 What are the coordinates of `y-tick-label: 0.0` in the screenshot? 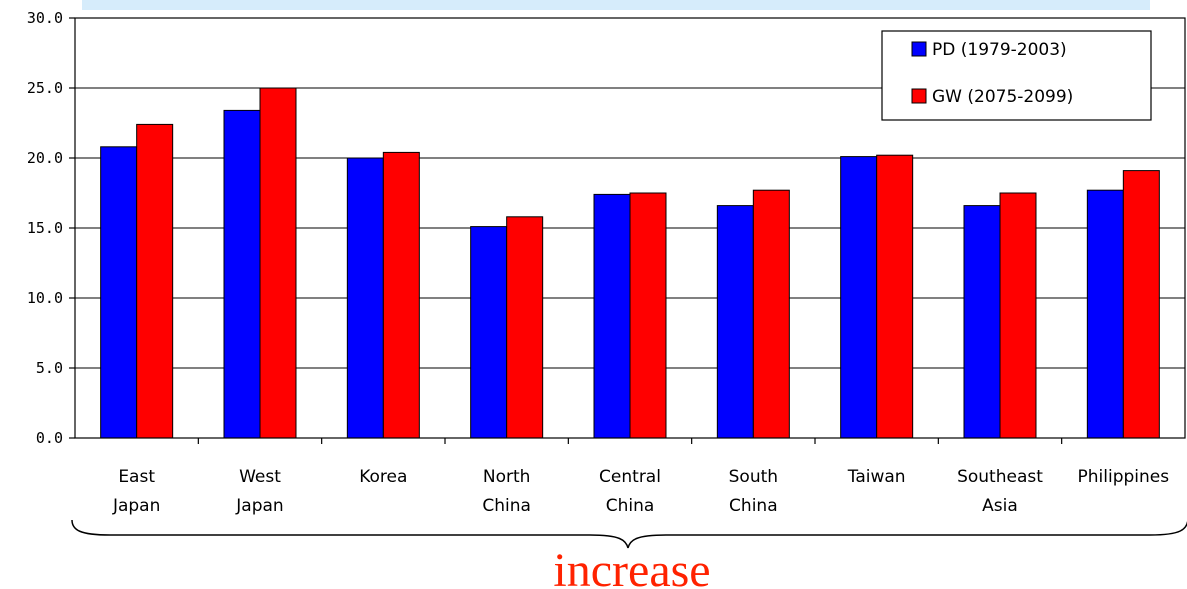 It's located at (49, 438).